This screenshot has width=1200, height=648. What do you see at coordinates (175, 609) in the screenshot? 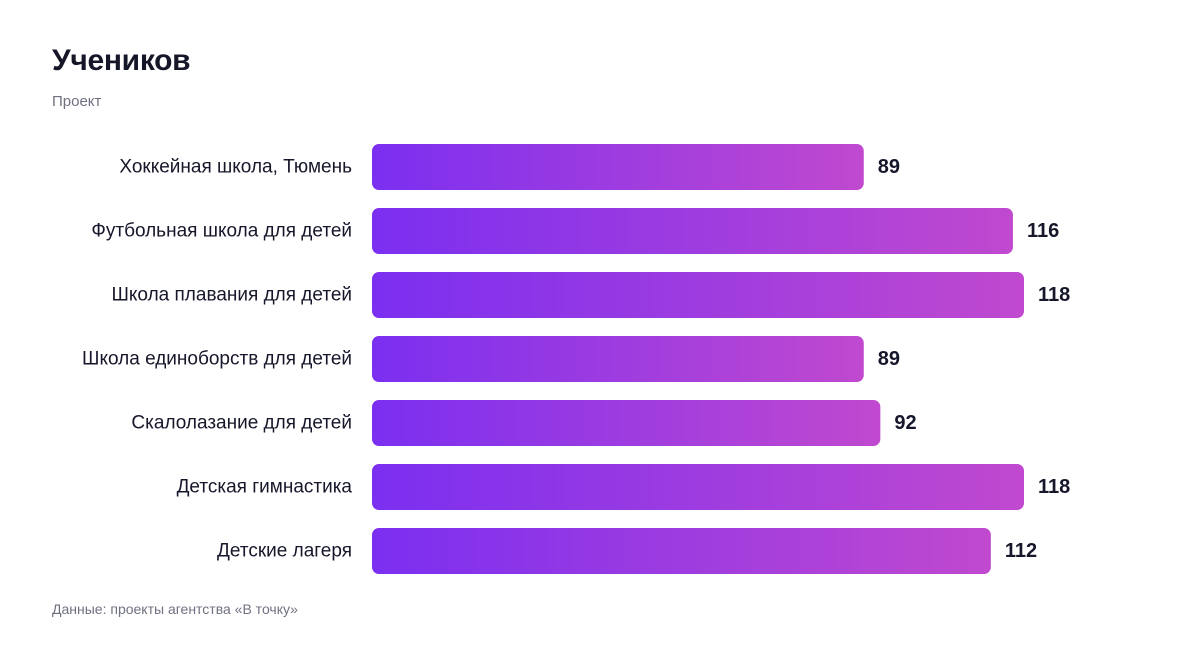
I see `source-note: Данные: проекты агентства «В точку»` at bounding box center [175, 609].